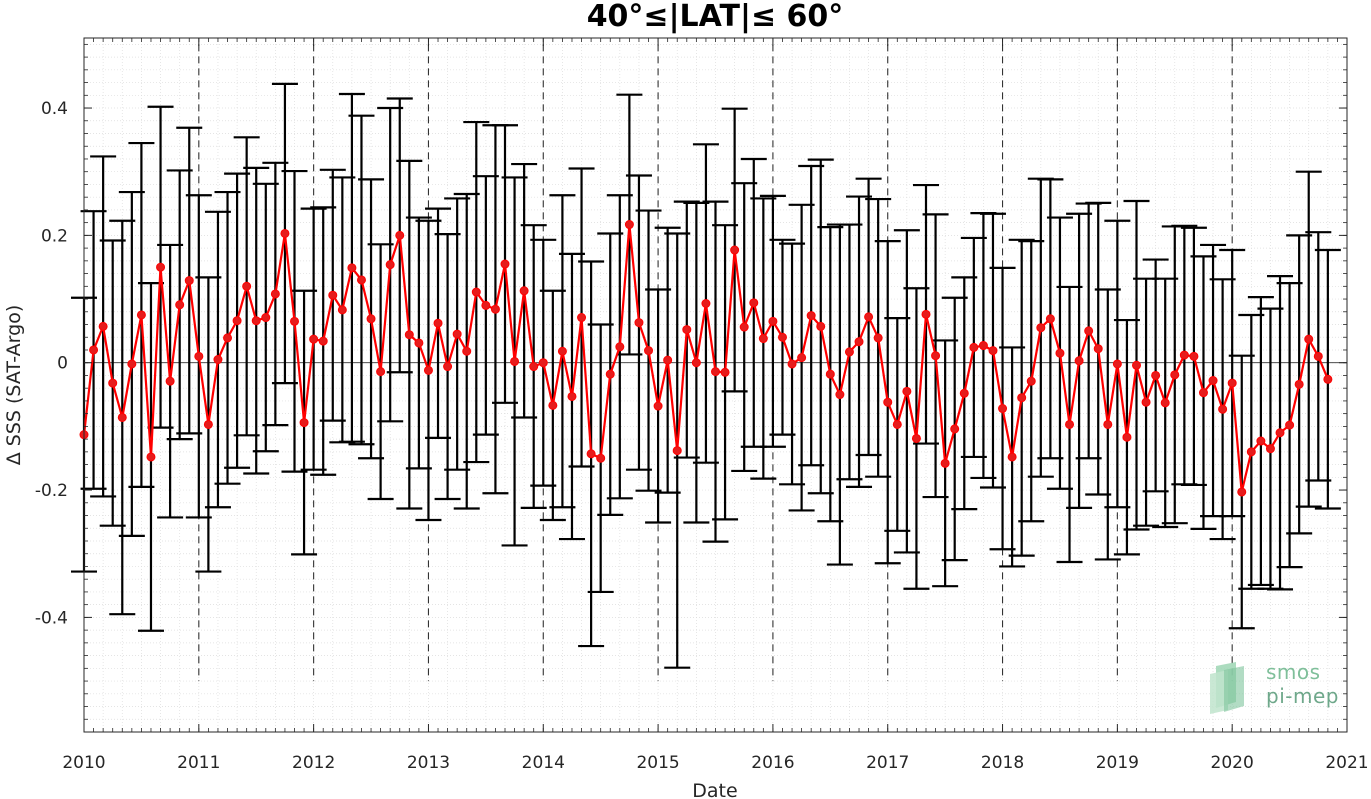 This screenshot has width=1371, height=799. I want to click on x-tick-label: 2019, so click(1117, 763).